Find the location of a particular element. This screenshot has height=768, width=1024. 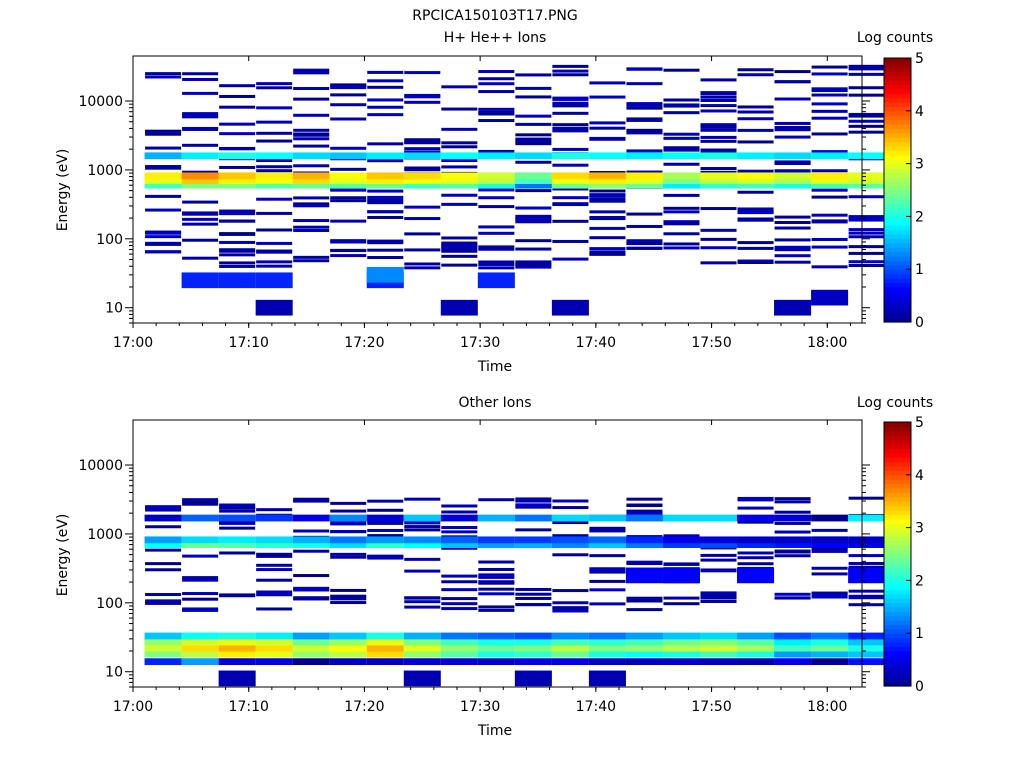

x-axis-label: Time is located at coordinates (494, 731).